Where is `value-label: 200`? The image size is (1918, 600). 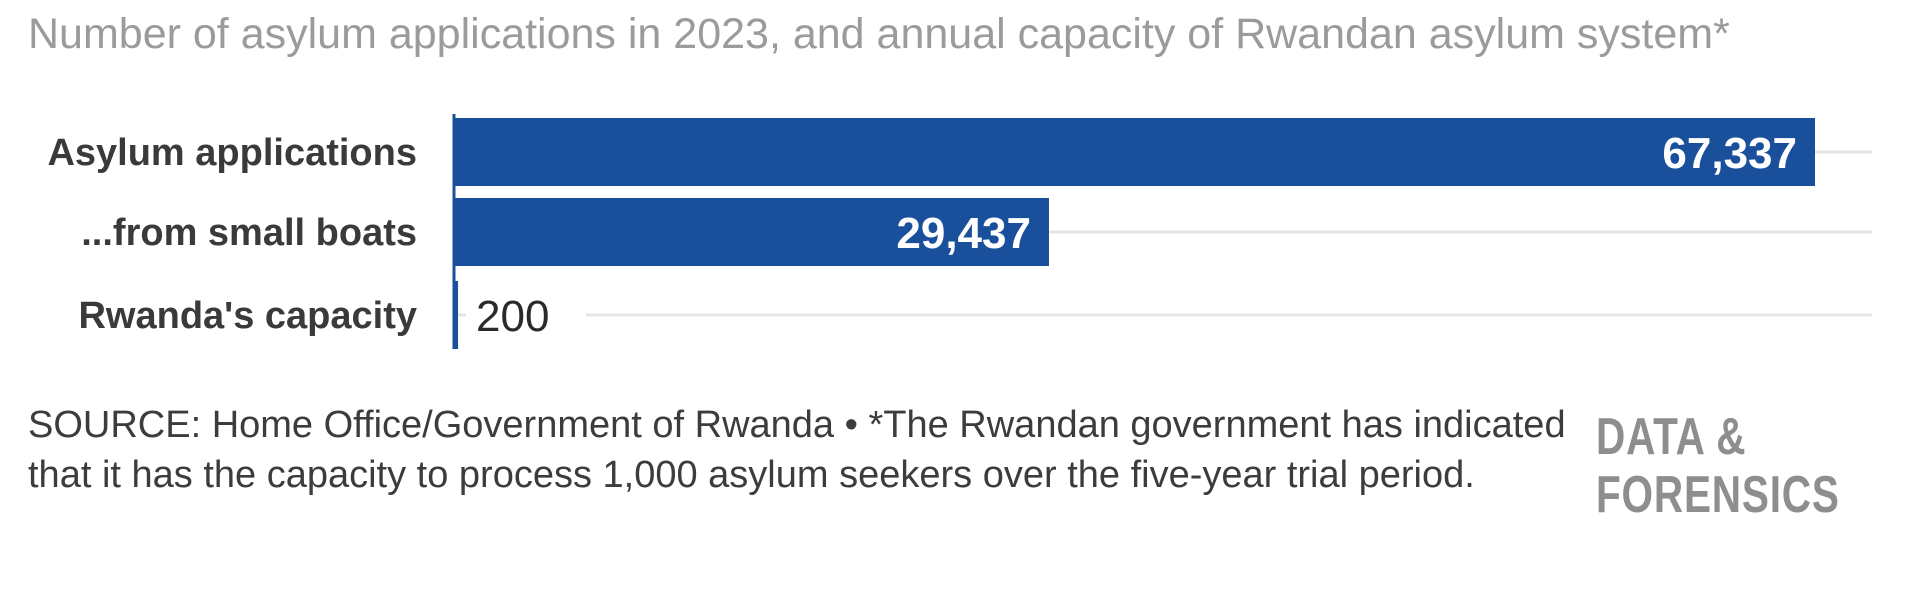 value-label: 200 is located at coordinates (512, 316).